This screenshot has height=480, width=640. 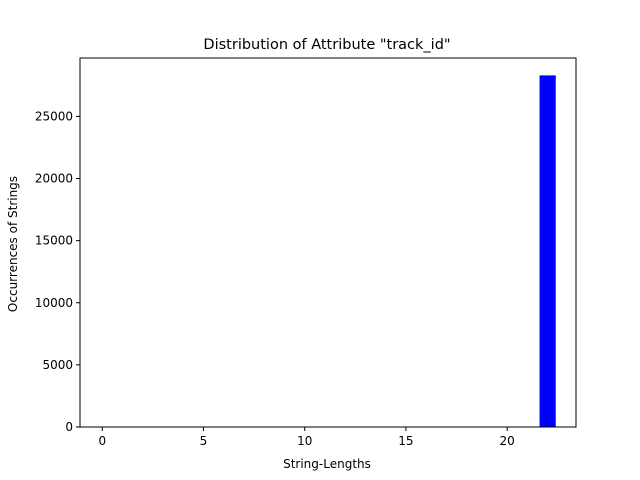 I want to click on x-tick-label: 5, so click(x=204, y=441).